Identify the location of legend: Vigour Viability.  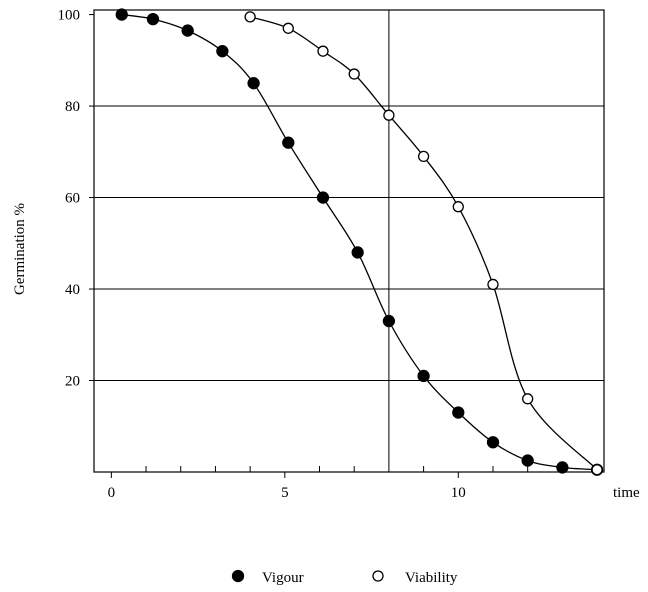
(344, 577).